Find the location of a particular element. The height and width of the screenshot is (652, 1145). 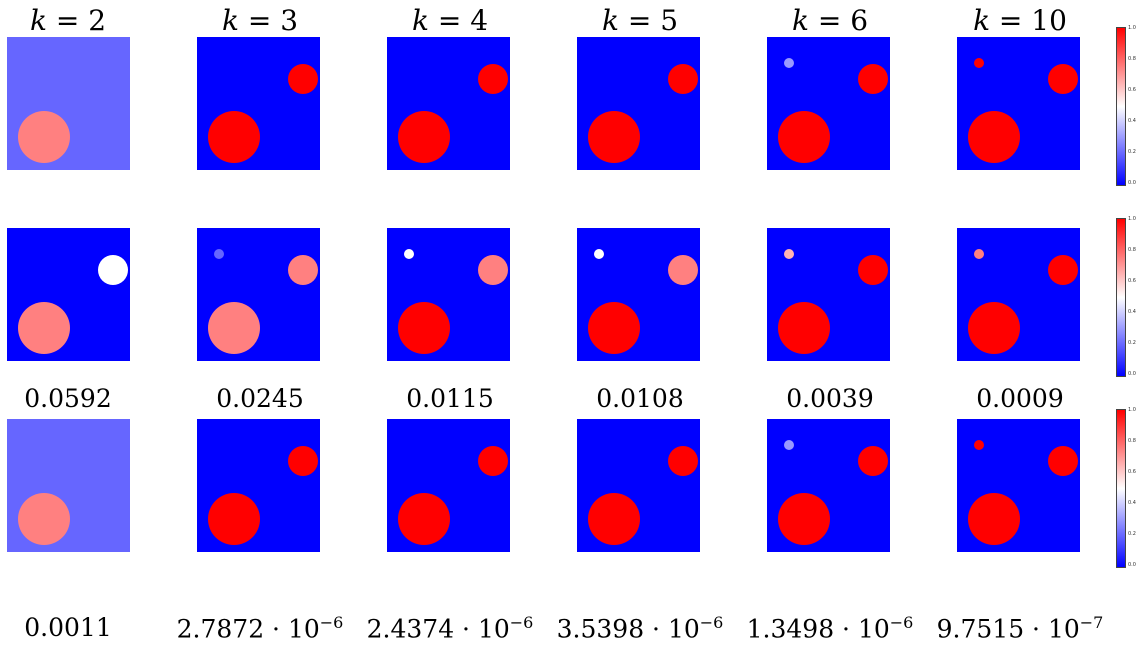

error-caption: 3.5398 · 10−6 is located at coordinates (640, 628).